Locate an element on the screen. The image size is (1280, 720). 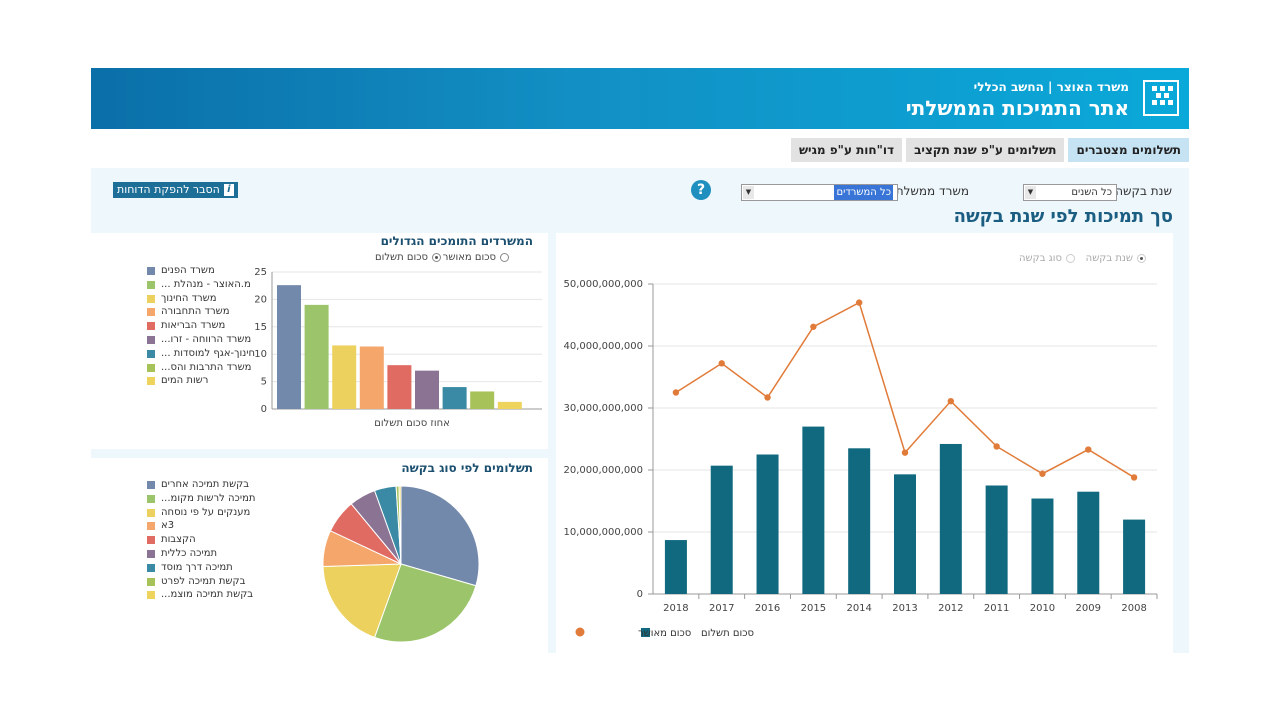
request-type-legend-item: תמיכה דרך מוסד is located at coordinates (202, 569).